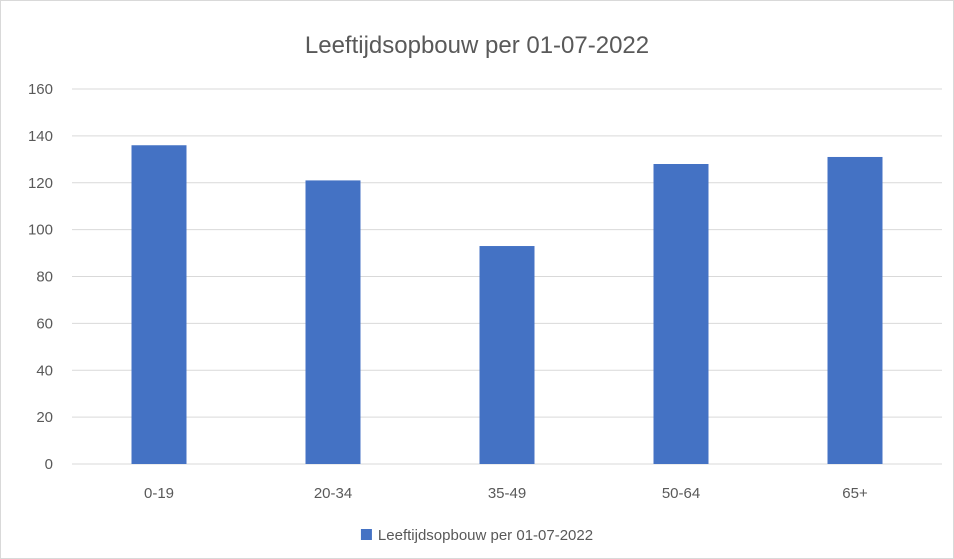 This screenshot has height=559, width=954. I want to click on y-tick-label: 160, so click(40, 89).